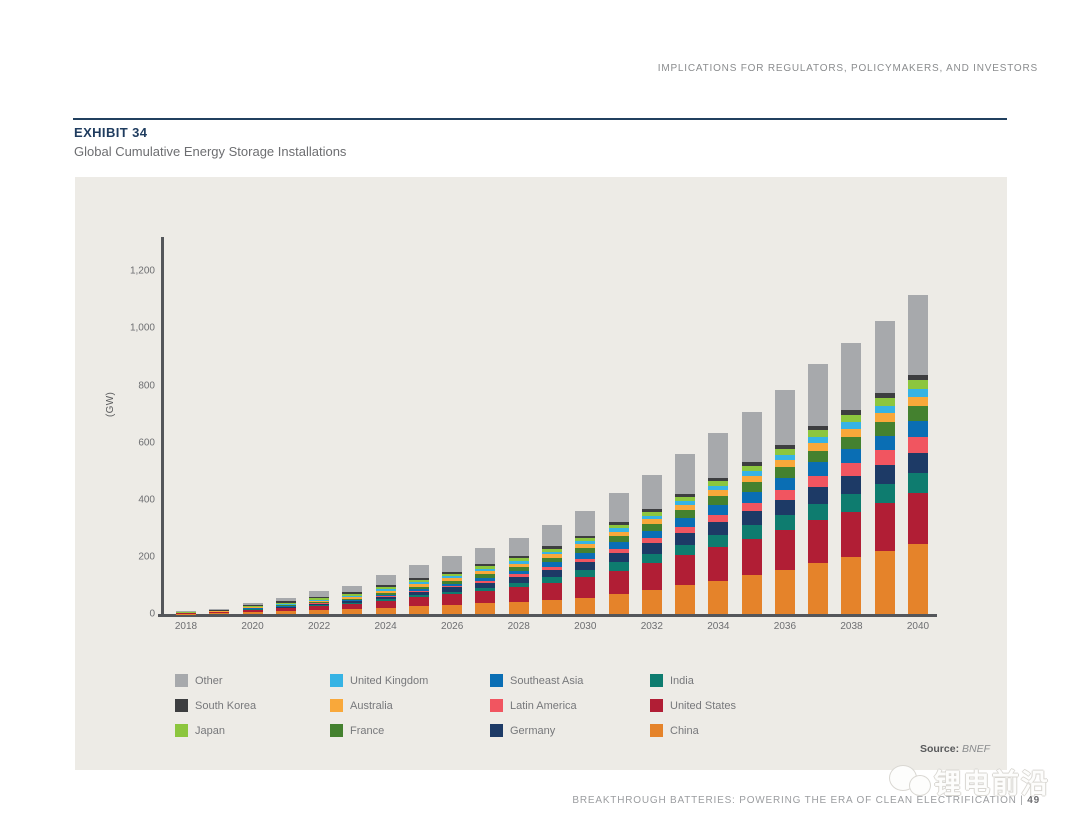 The image size is (1080, 834). Describe the element at coordinates (146, 385) in the screenshot. I see `y-tick-800: 800` at that location.